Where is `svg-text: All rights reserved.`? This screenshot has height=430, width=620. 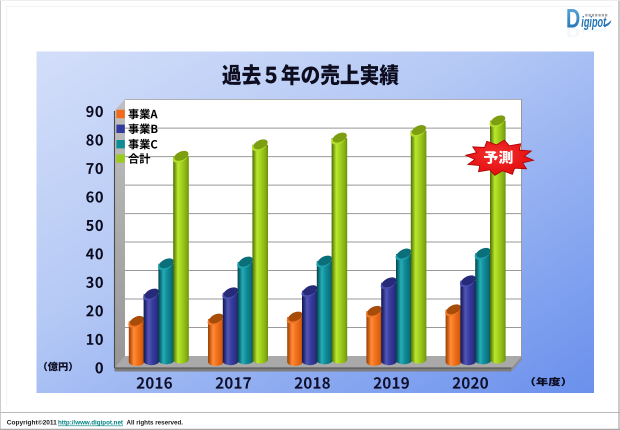
svg-text: All rights reserved. is located at coordinates (155, 423).